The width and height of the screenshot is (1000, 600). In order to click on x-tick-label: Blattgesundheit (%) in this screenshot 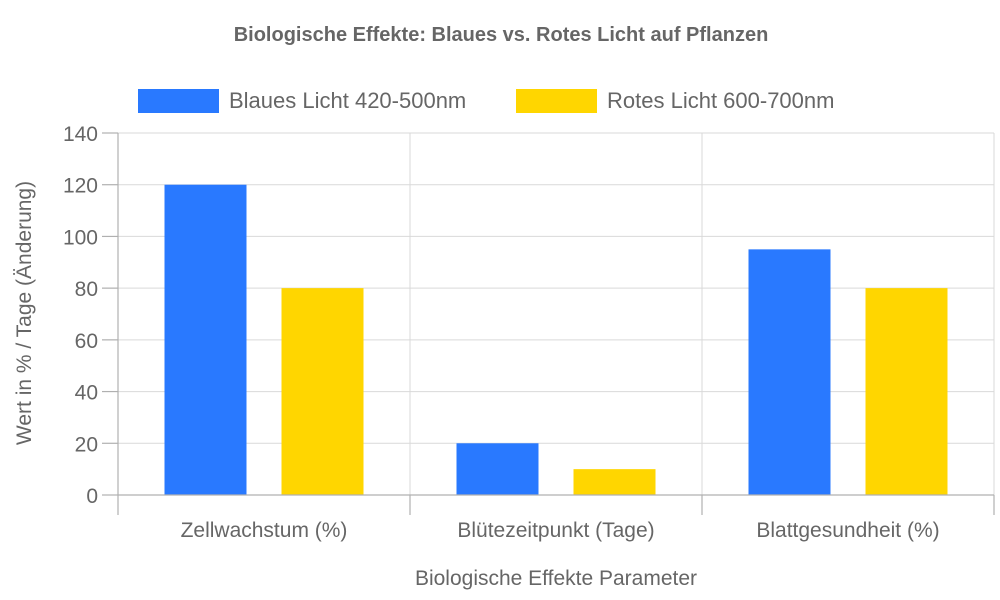, I will do `click(847, 530)`.